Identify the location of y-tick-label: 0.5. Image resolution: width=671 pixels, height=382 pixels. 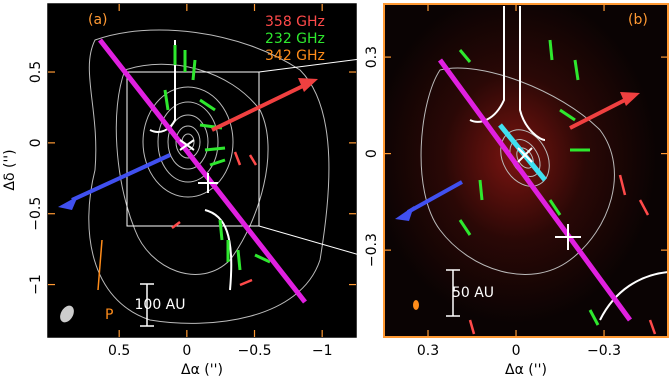
(36, 72).